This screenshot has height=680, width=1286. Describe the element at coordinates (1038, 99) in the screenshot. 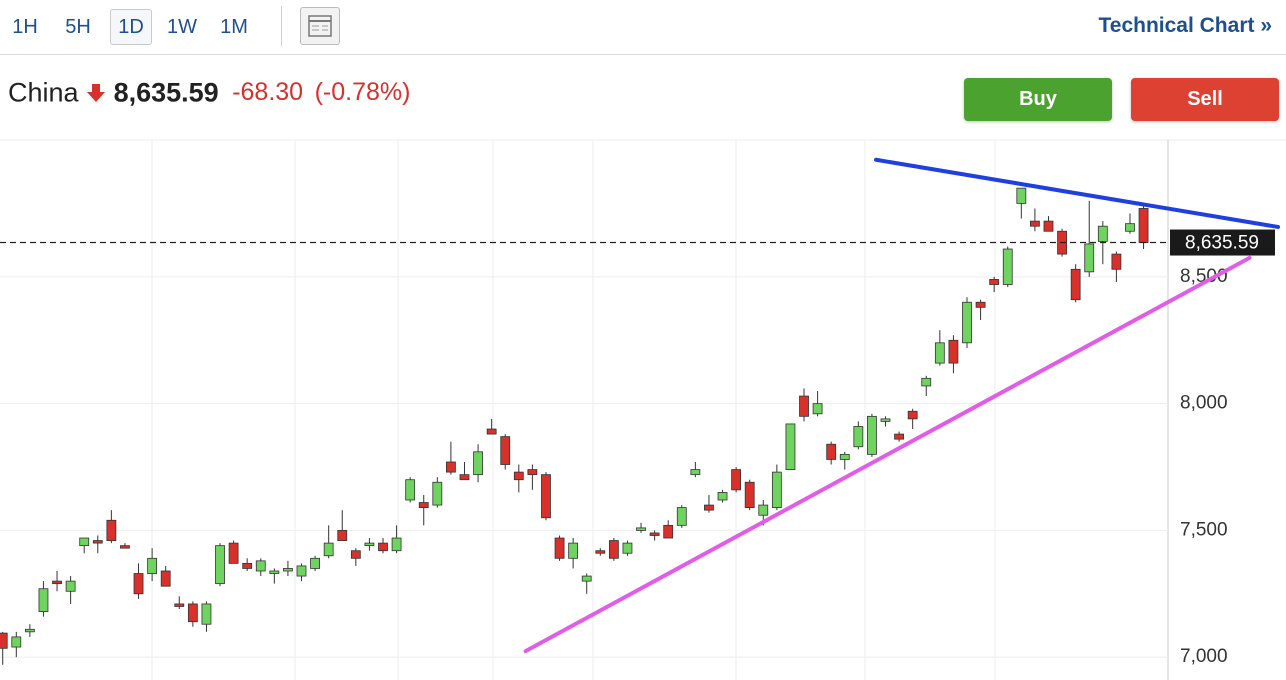

I see `buy-button: Buy` at that location.